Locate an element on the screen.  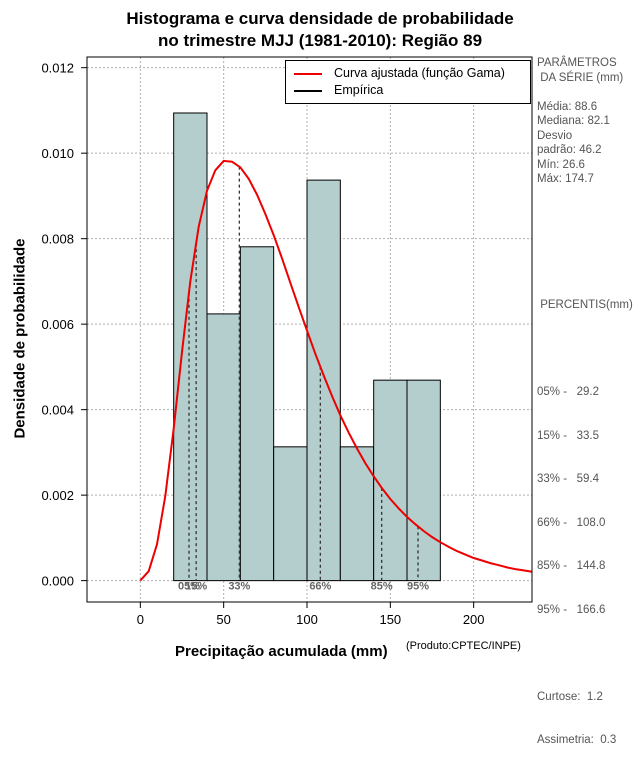
percentis-header: PERCENTIS(mm) is located at coordinates (585, 305).